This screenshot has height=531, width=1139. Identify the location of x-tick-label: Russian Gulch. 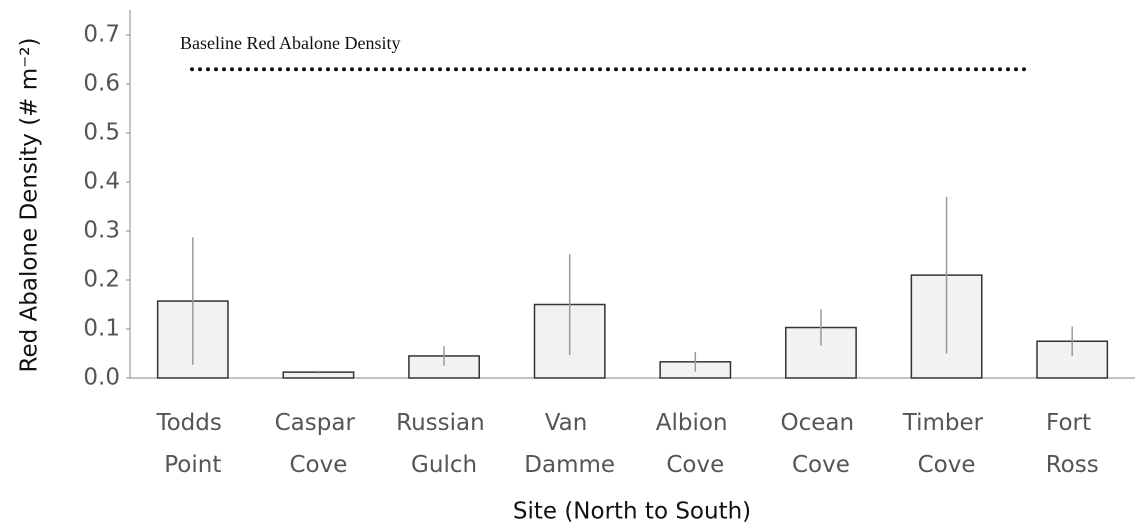
(444, 444).